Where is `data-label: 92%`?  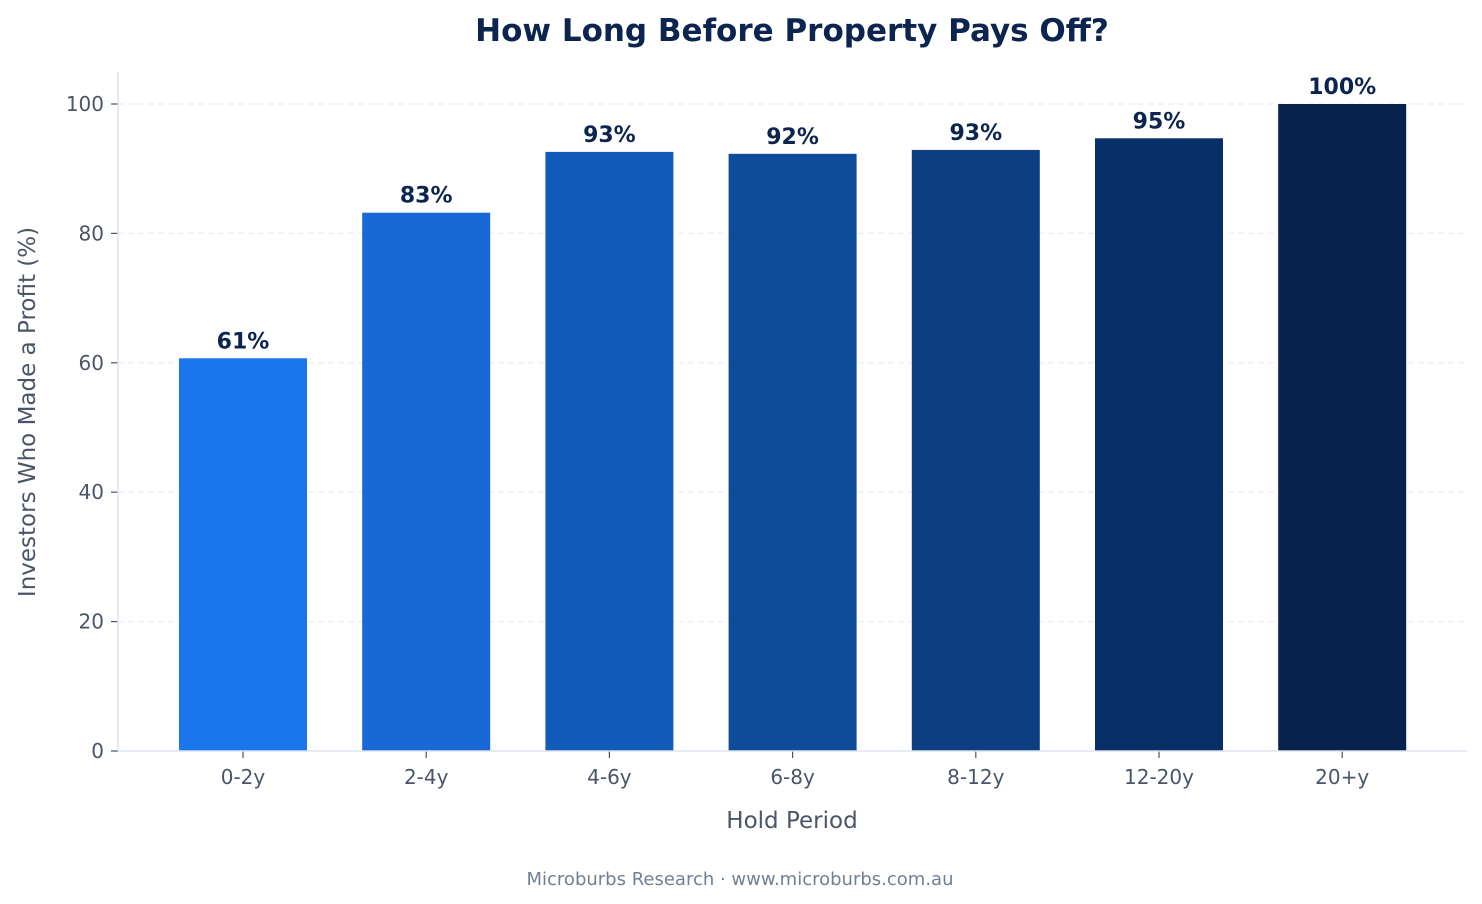 data-label: 92% is located at coordinates (792, 137).